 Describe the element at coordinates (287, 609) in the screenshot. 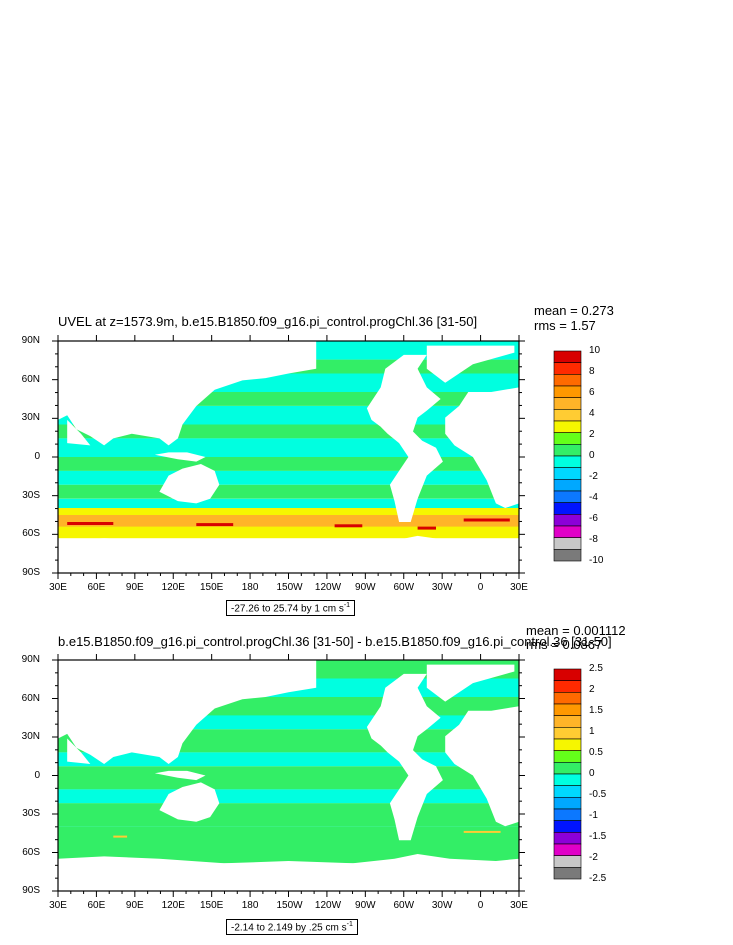

I see `panel1-contour-info-text: -27.26 to 25.74 by 1 cm s` at that location.